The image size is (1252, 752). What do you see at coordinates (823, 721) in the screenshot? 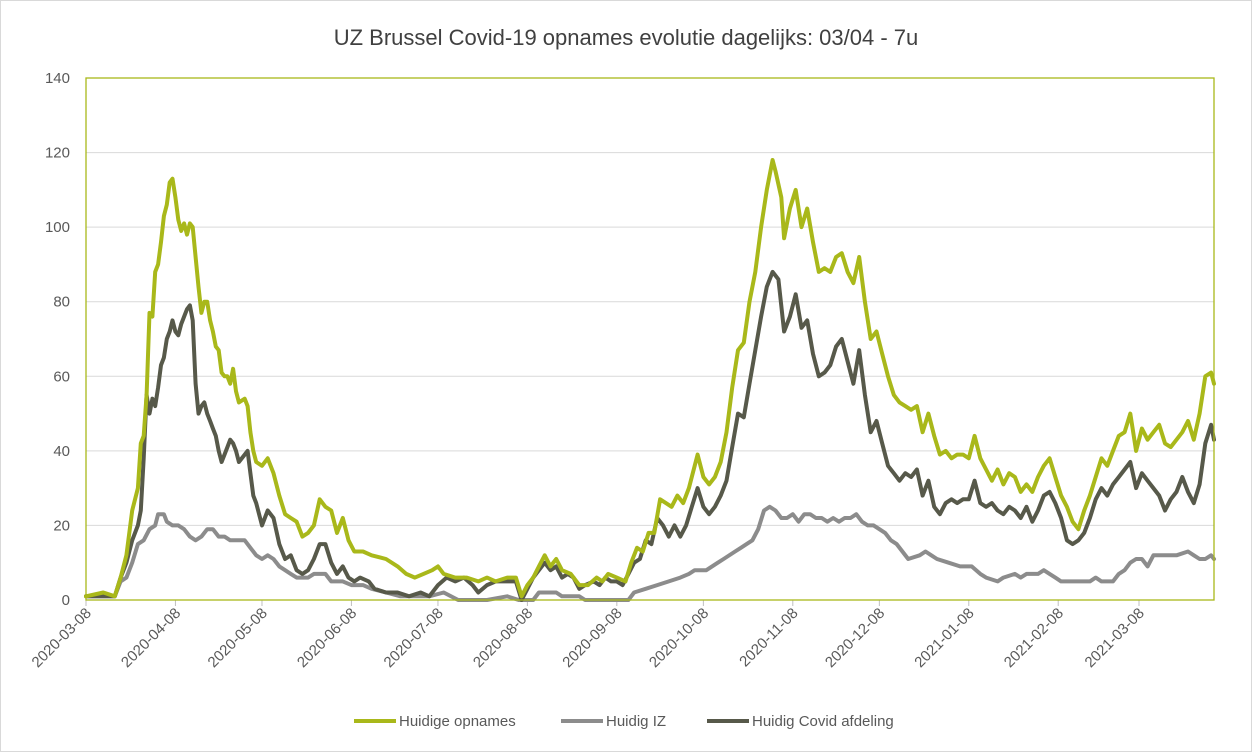
I see `legend-label-3: Huidig Covid afdeling` at bounding box center [823, 721].